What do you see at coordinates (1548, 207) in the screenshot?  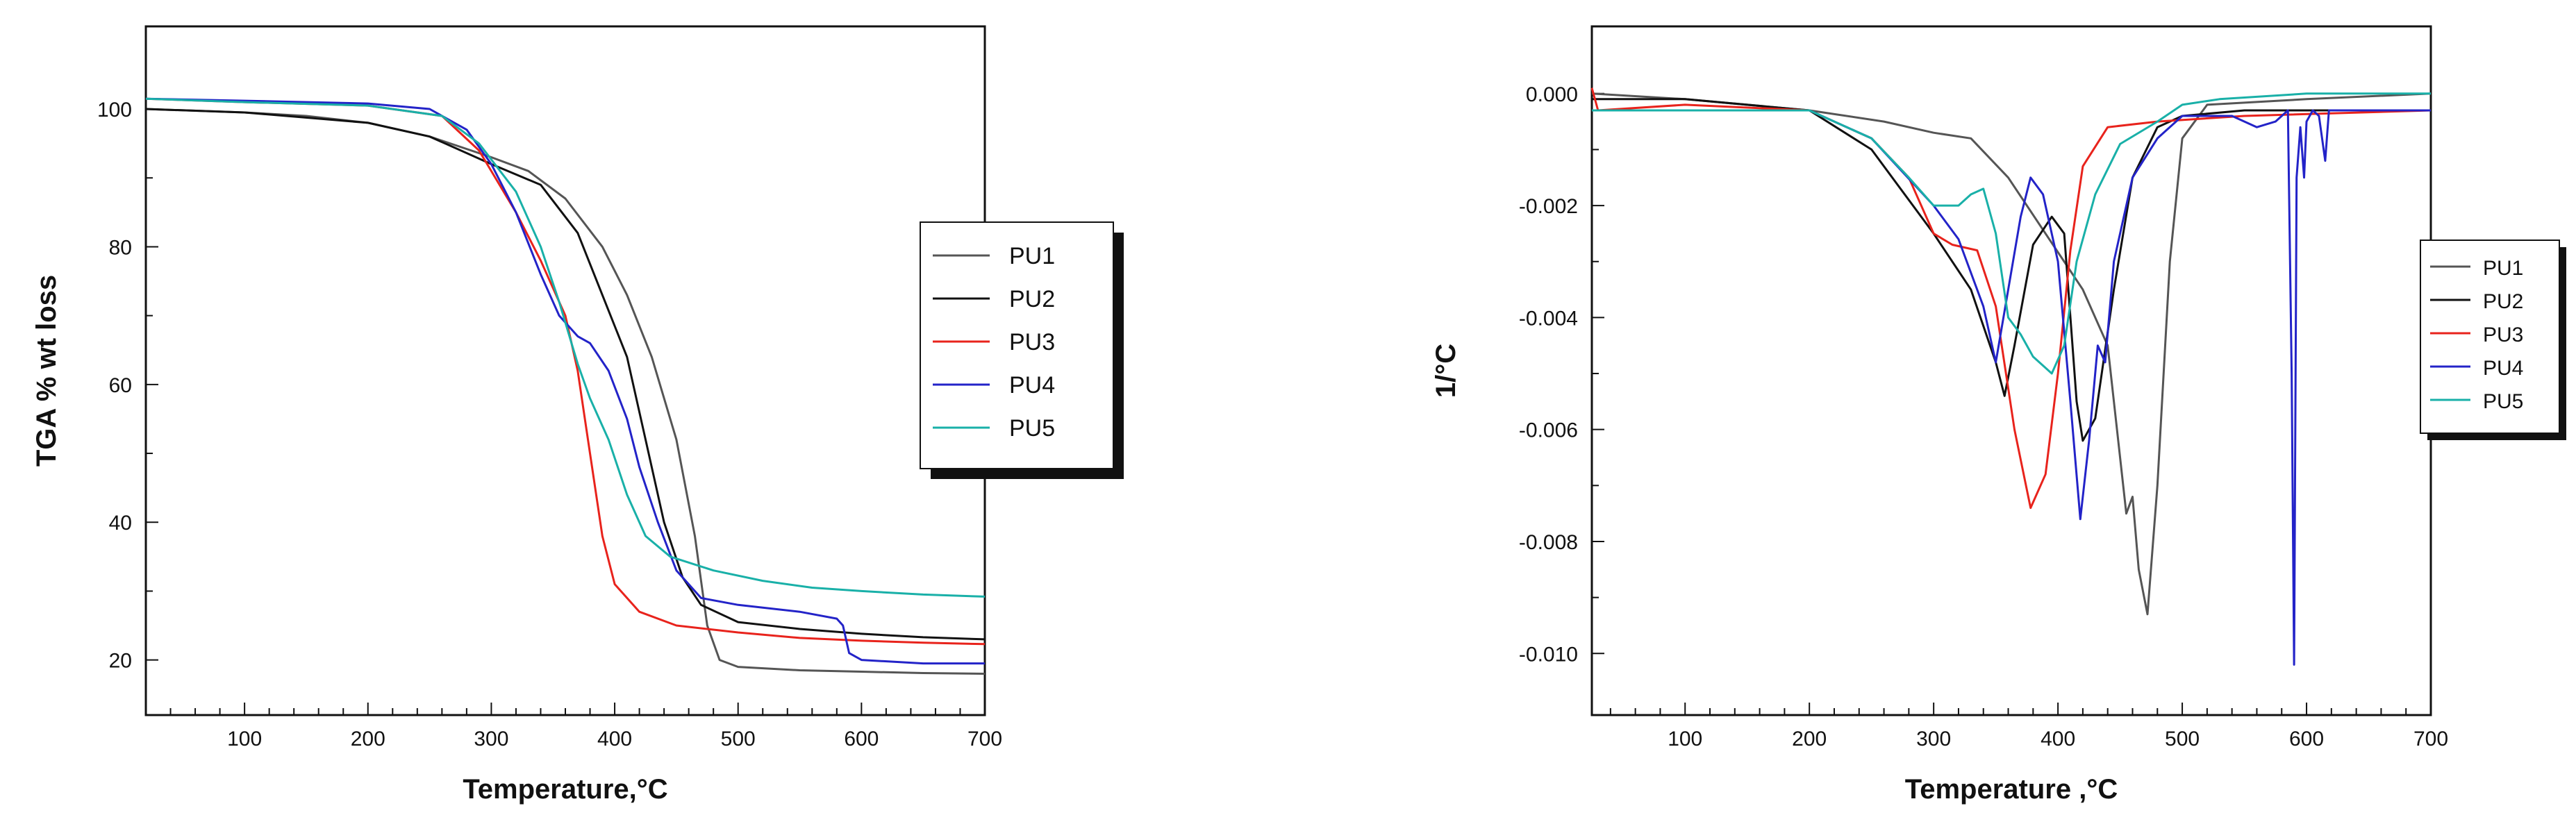 I see `y-tick-label: -0.002` at bounding box center [1548, 207].